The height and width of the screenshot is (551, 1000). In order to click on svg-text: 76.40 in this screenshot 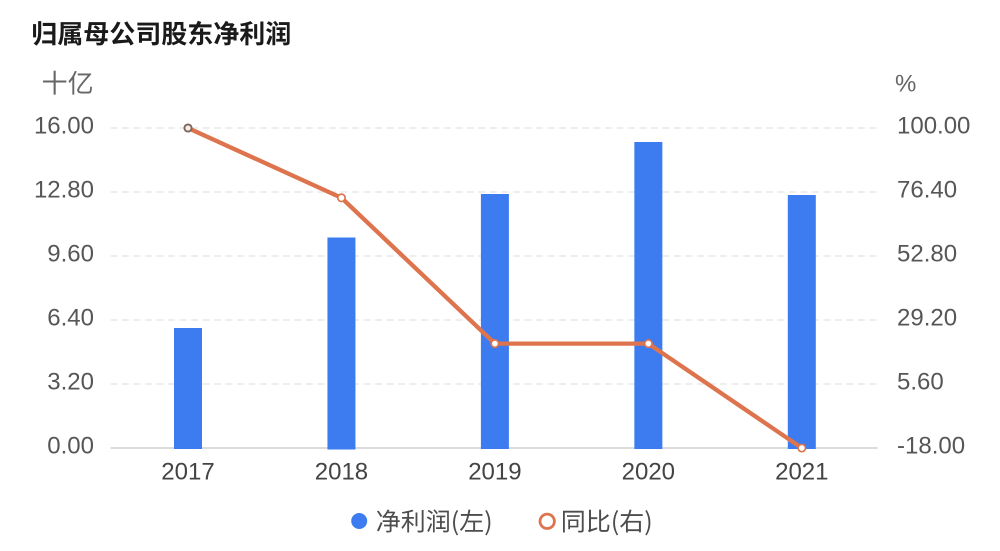, I will do `click(927, 189)`.